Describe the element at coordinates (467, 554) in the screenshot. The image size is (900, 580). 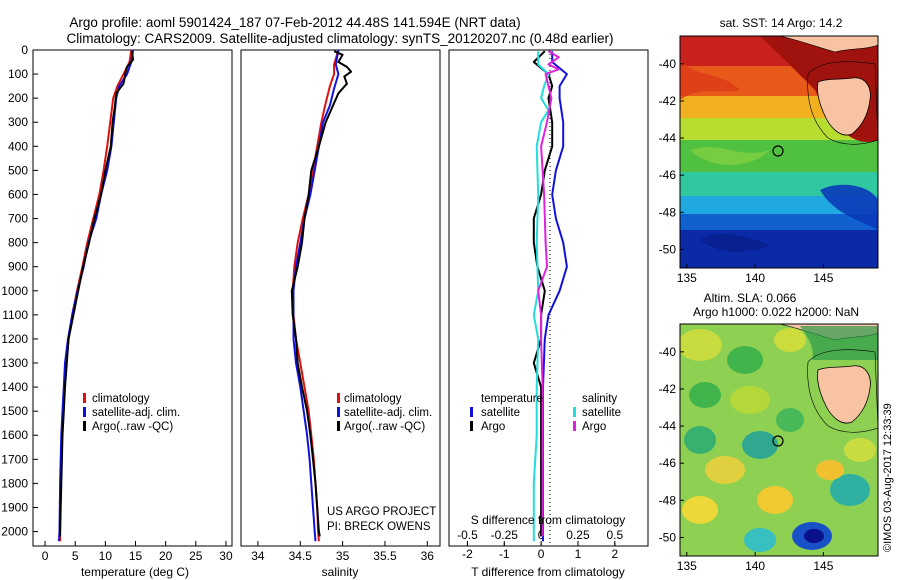
I see `x-tick-label: -2` at that location.